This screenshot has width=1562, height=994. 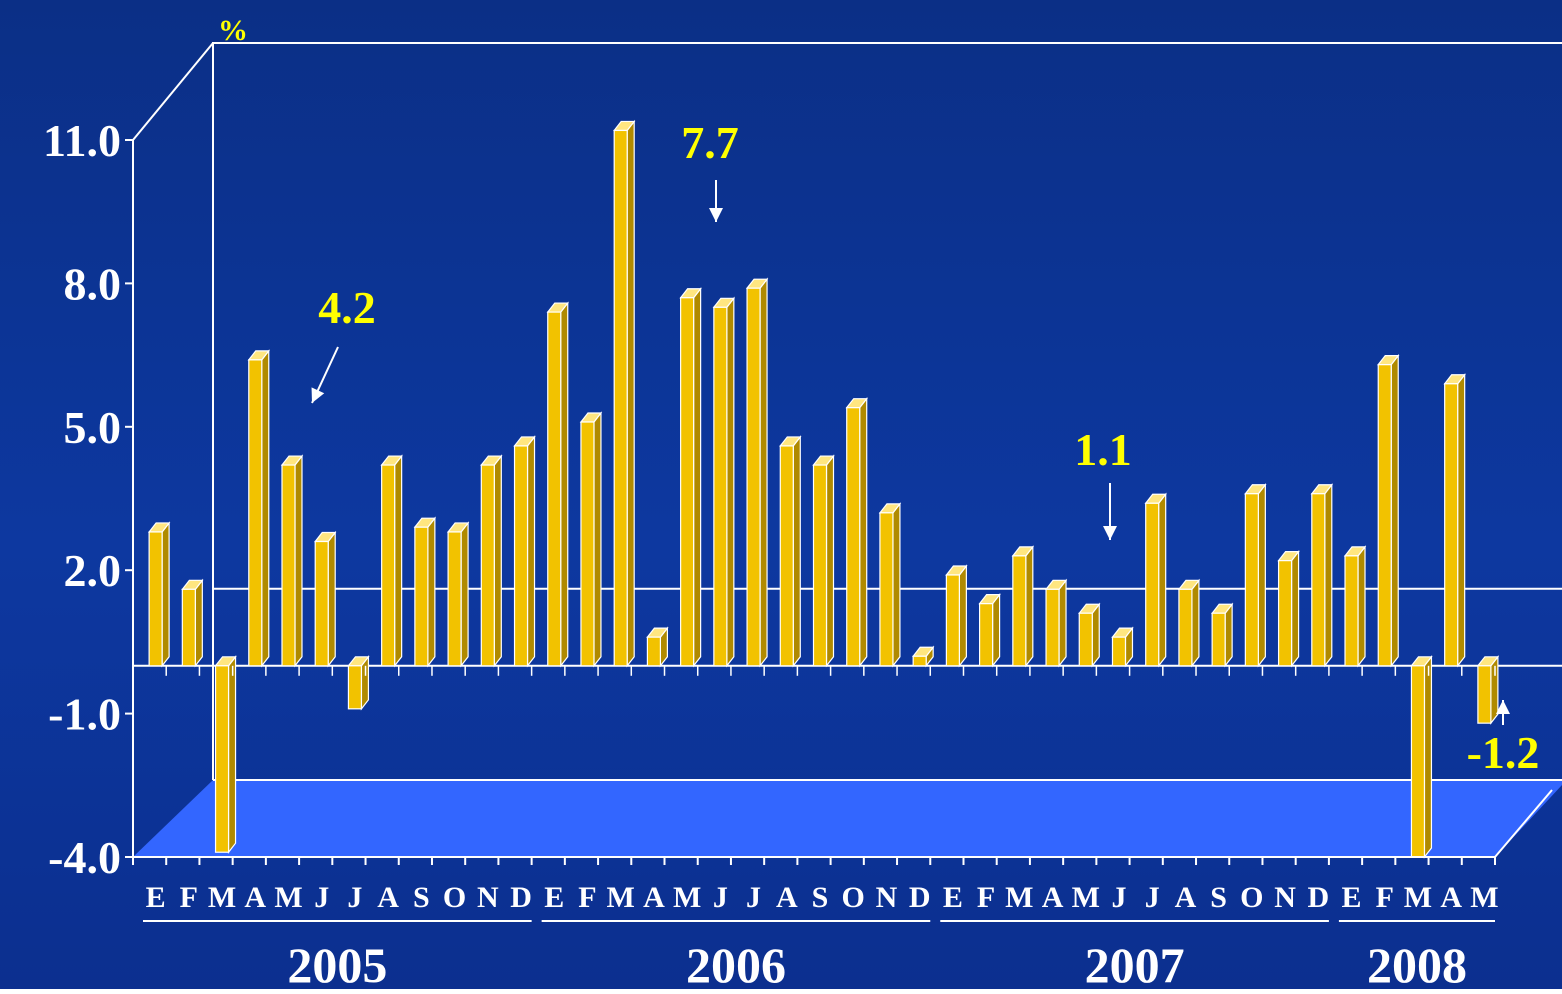 I want to click on y-tick-label: 11.0, so click(x=82, y=140).